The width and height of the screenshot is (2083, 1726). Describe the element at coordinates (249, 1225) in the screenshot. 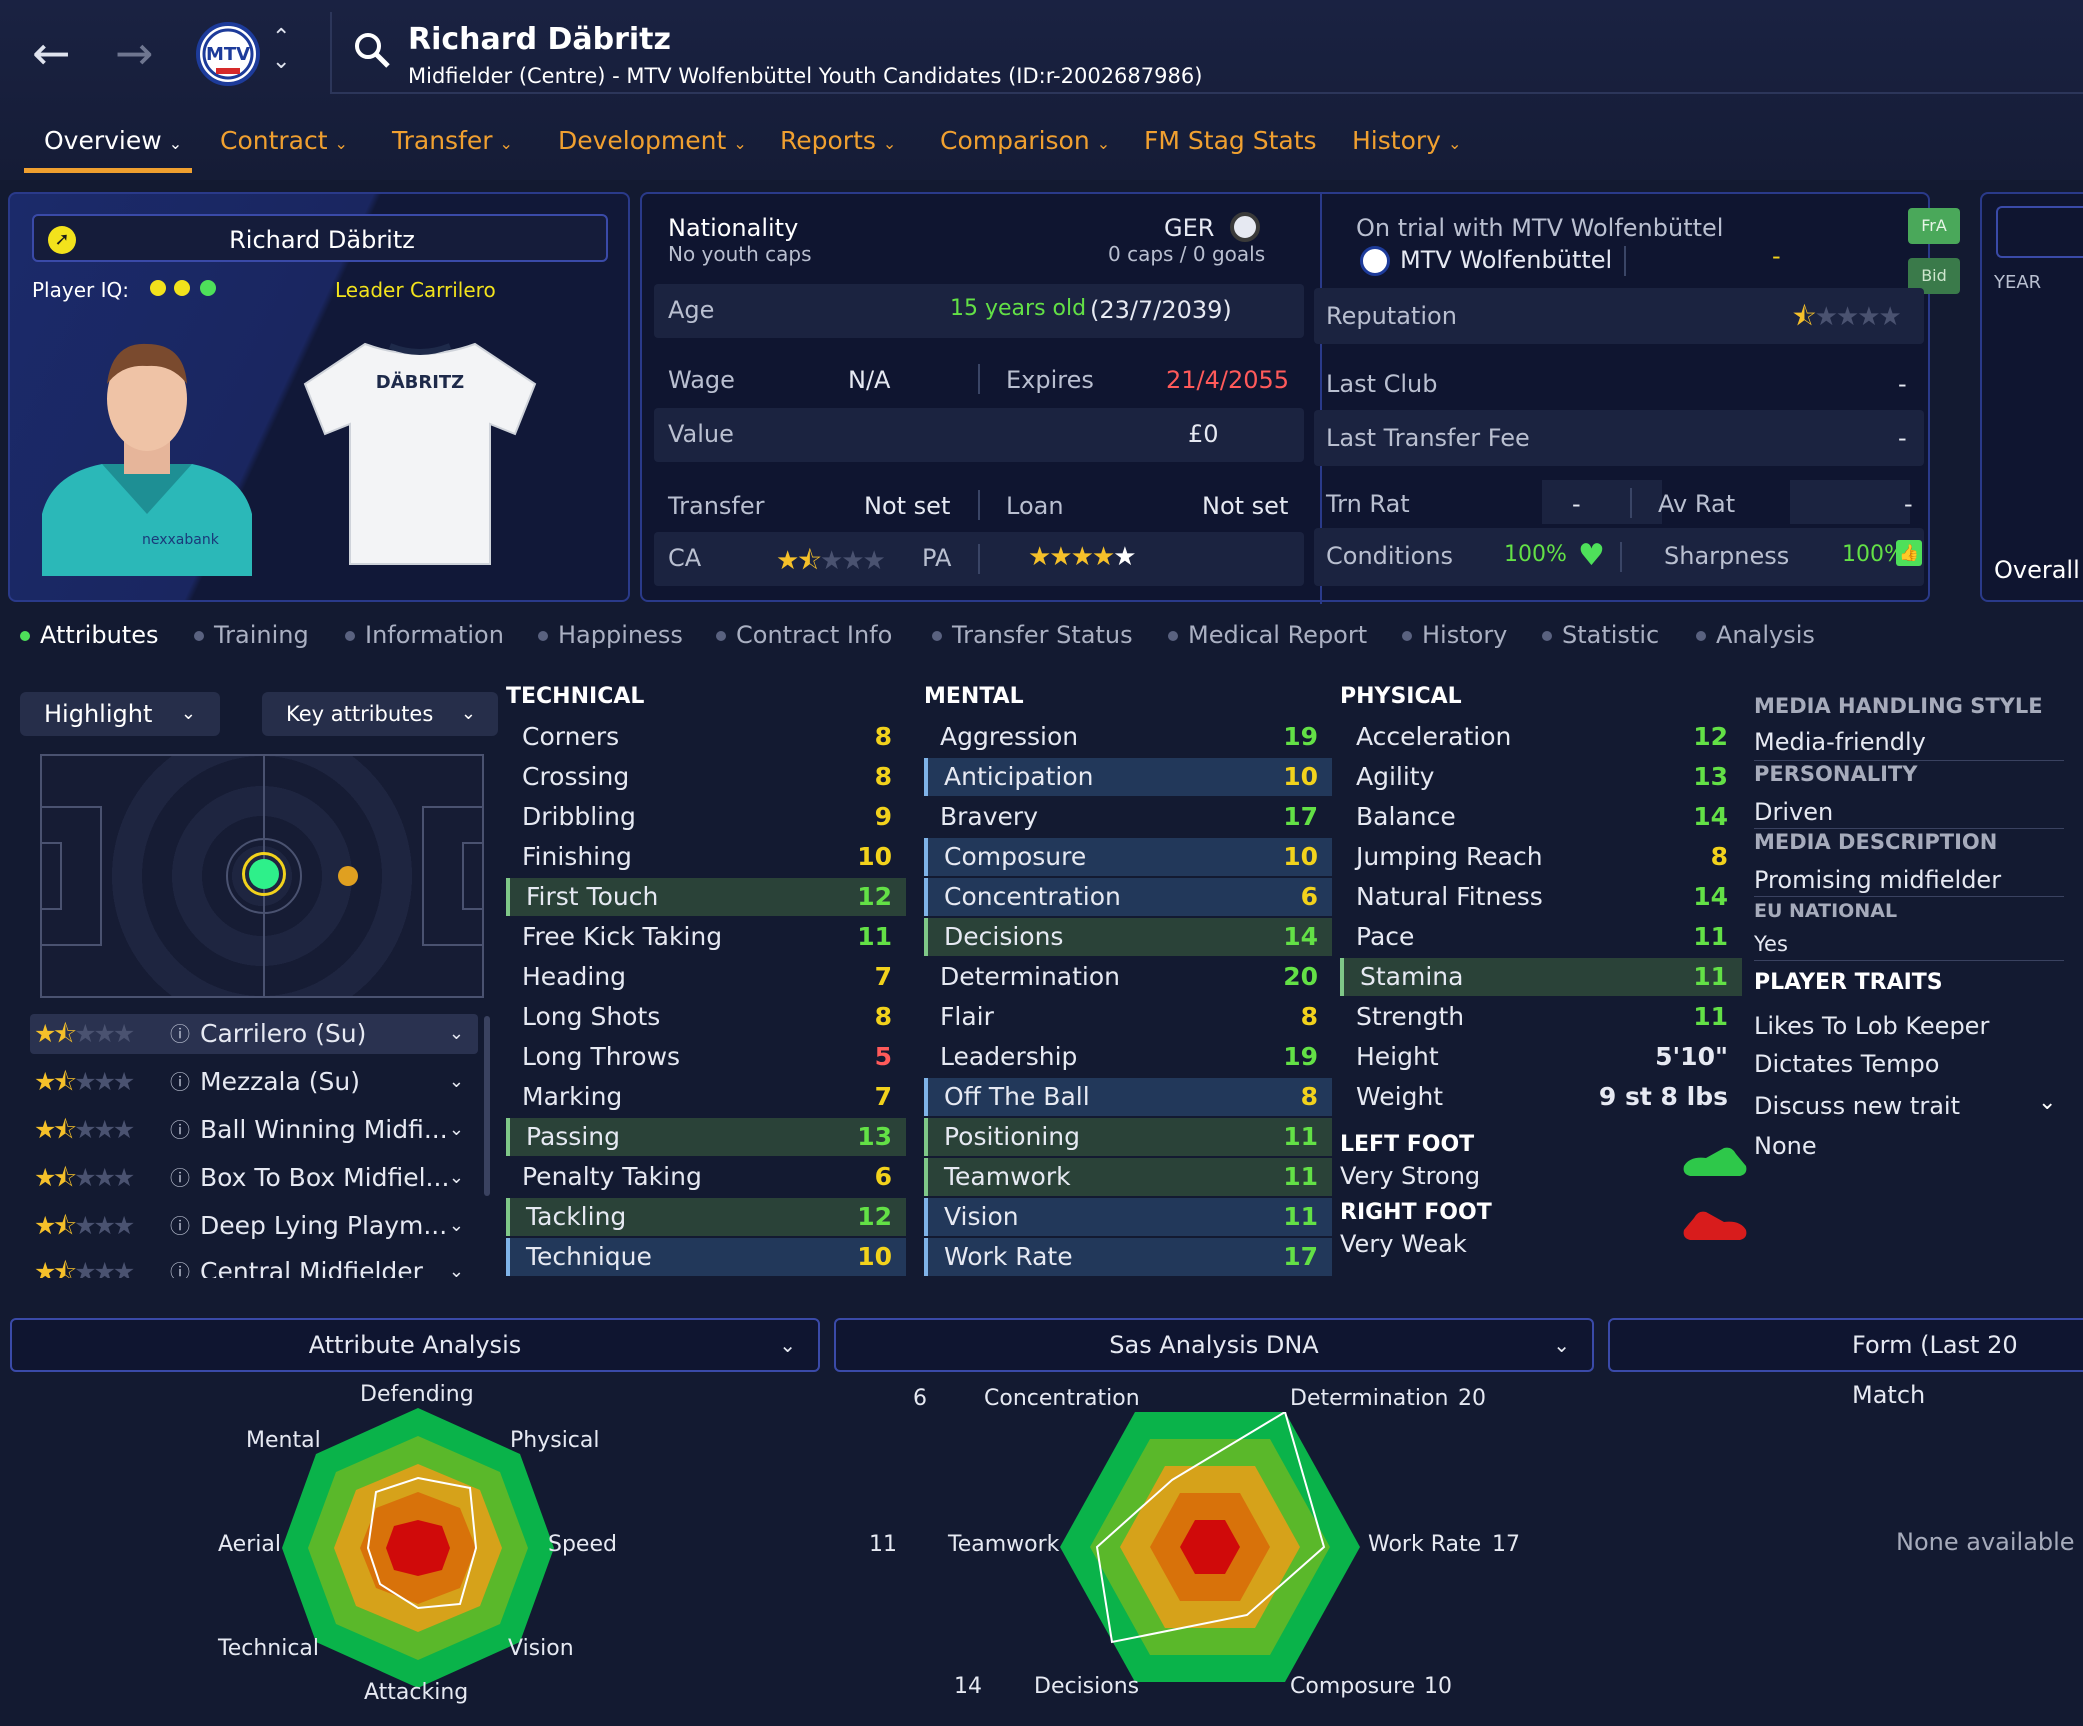

I see `role-item: ★⯪★★★ ⓘ Deep Lying Playm... ⌄` at that location.